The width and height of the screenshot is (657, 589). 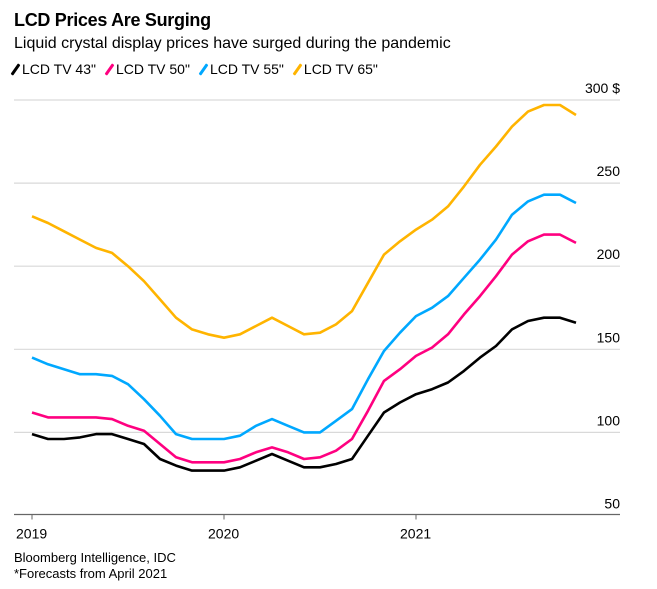 What do you see at coordinates (609, 420) in the screenshot?
I see `y-tick-label: 100` at bounding box center [609, 420].